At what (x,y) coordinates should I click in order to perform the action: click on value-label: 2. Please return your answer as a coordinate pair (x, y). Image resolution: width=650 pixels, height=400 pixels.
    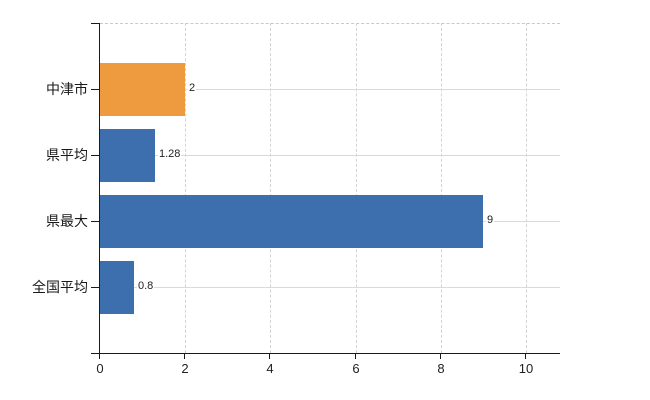
    Looking at the image, I should click on (192, 88).